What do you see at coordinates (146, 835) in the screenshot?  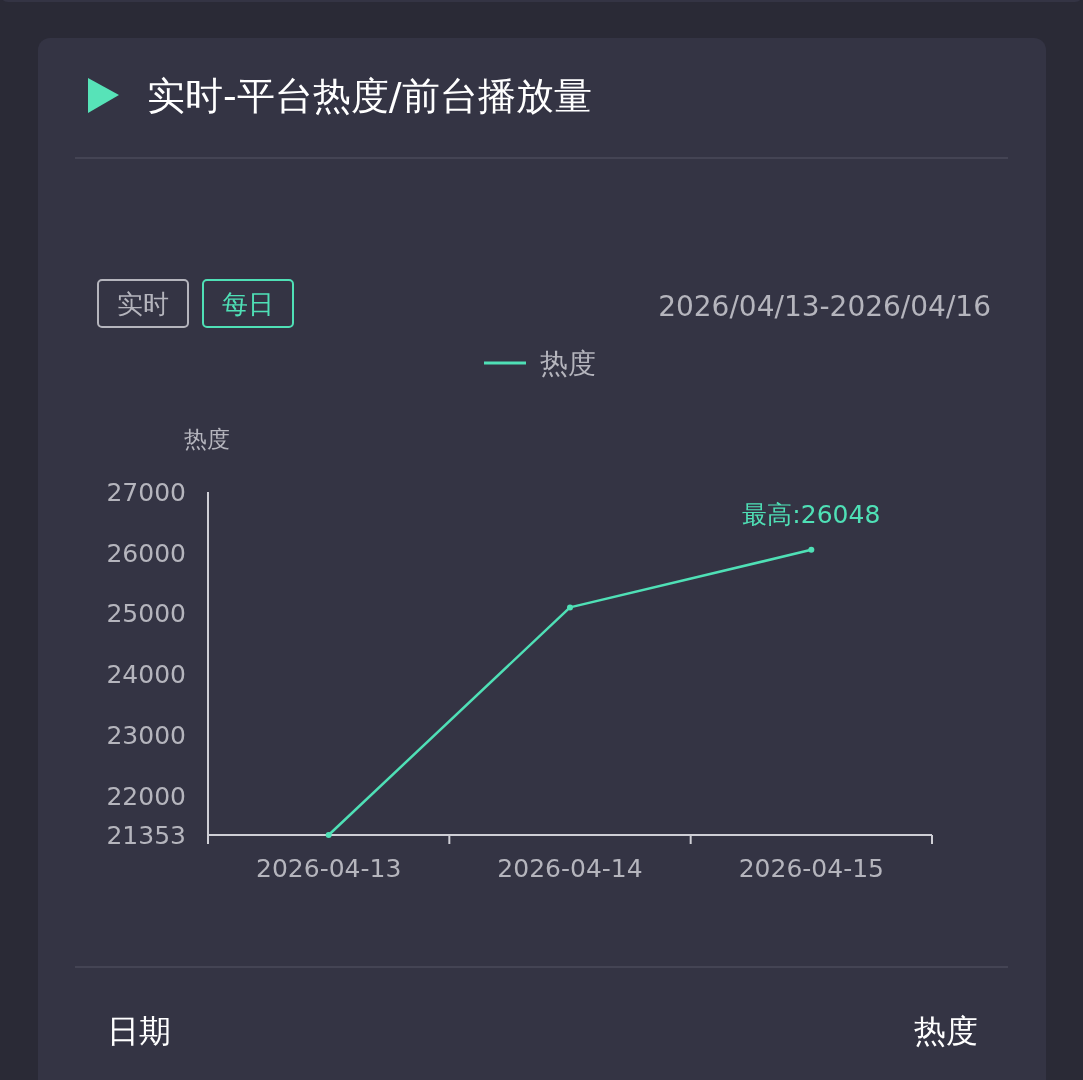 I see `y-tick-label: 21353` at bounding box center [146, 835].